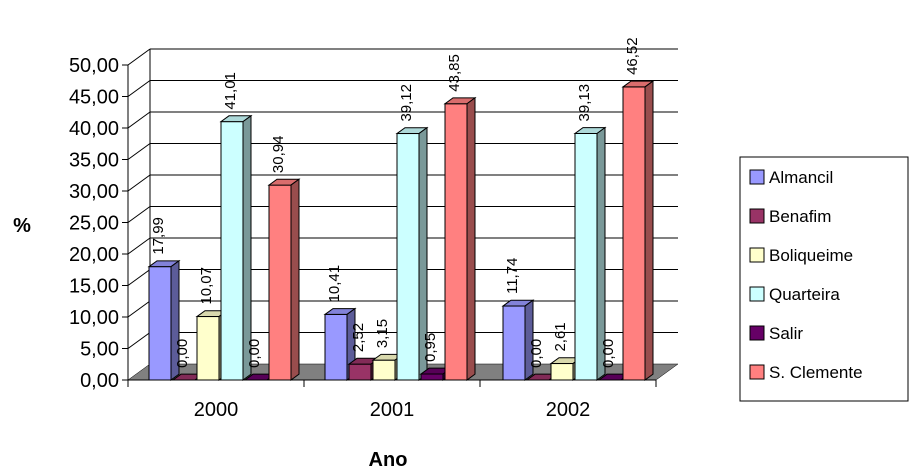  What do you see at coordinates (800, 216) in the screenshot?
I see `legend-label: Benafim` at bounding box center [800, 216].